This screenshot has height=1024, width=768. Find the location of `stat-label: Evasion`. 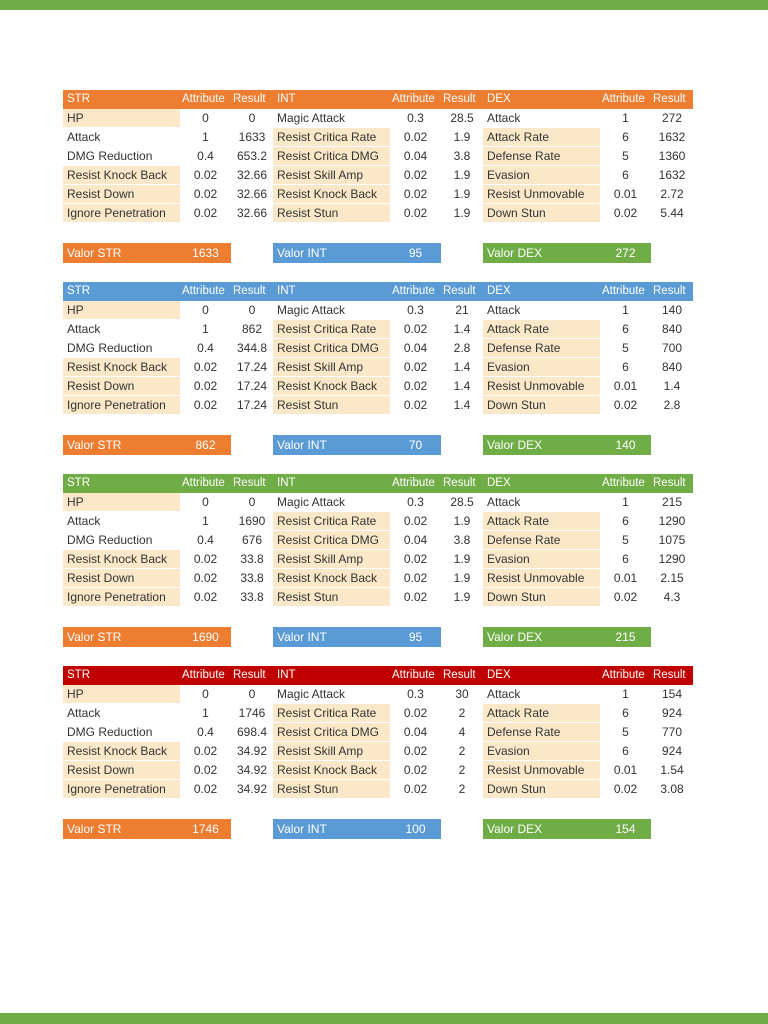

stat-label: Evasion is located at coordinates (541, 367).